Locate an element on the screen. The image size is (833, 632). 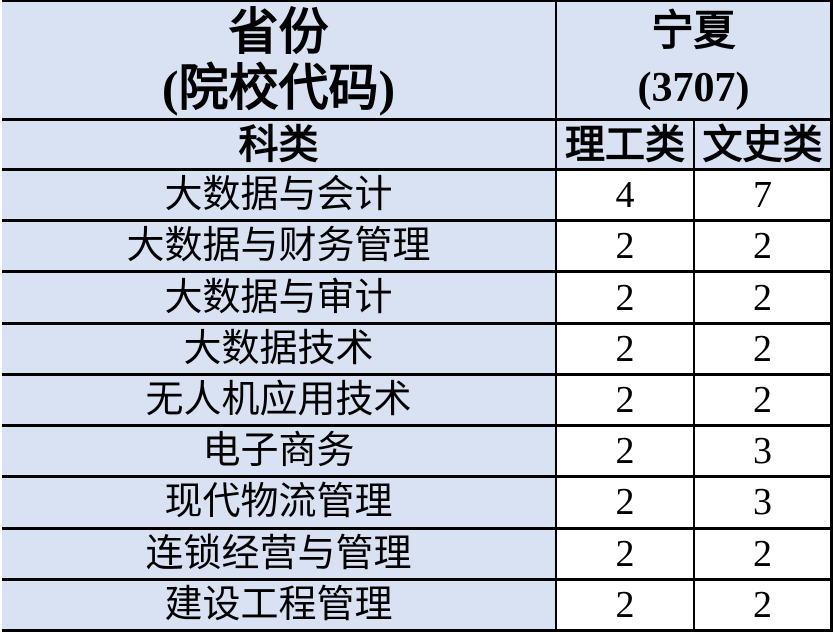
major-cell: 电子商务 is located at coordinates (278, 451).